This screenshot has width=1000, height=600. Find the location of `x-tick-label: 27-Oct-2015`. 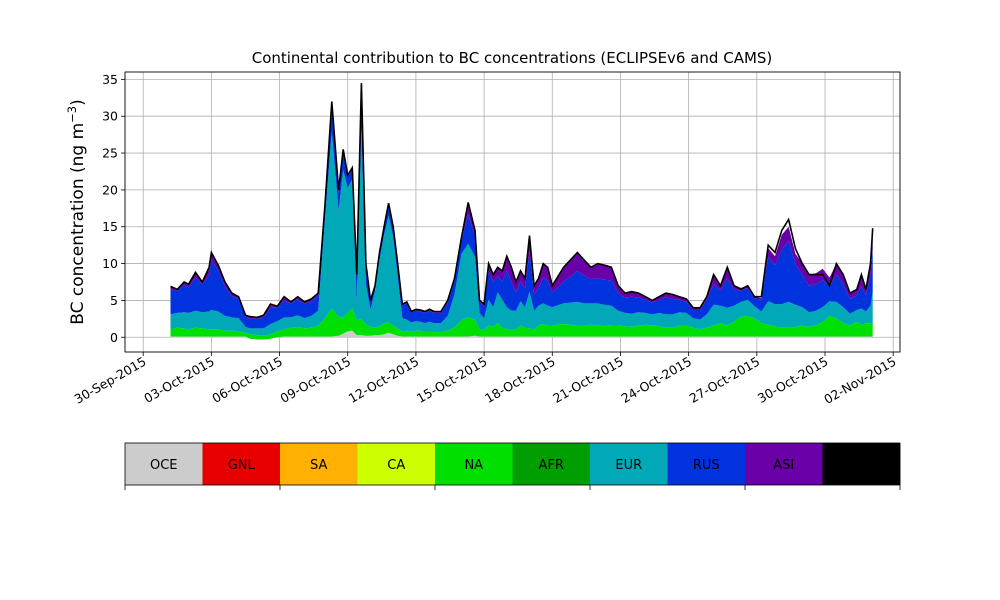

x-tick-label: 27-Oct-2015 is located at coordinates (725, 380).